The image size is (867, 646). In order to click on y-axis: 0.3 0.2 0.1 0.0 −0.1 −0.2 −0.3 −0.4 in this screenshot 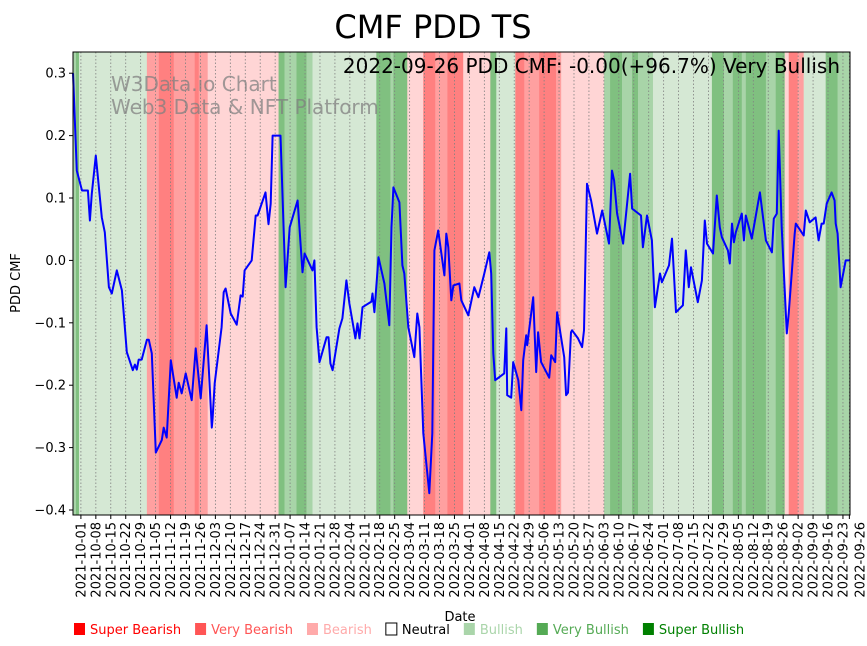, I will do `click(53, 293)`.